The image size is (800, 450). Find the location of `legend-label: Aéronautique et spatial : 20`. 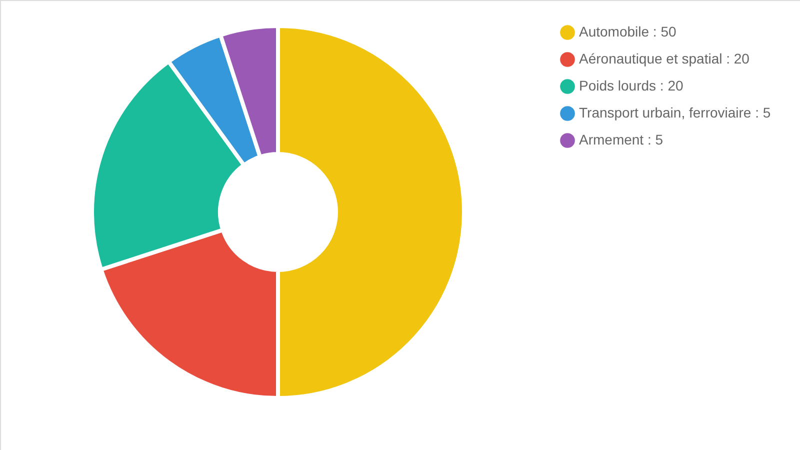

legend-label: Aéronautique et spatial : 20 is located at coordinates (664, 58).